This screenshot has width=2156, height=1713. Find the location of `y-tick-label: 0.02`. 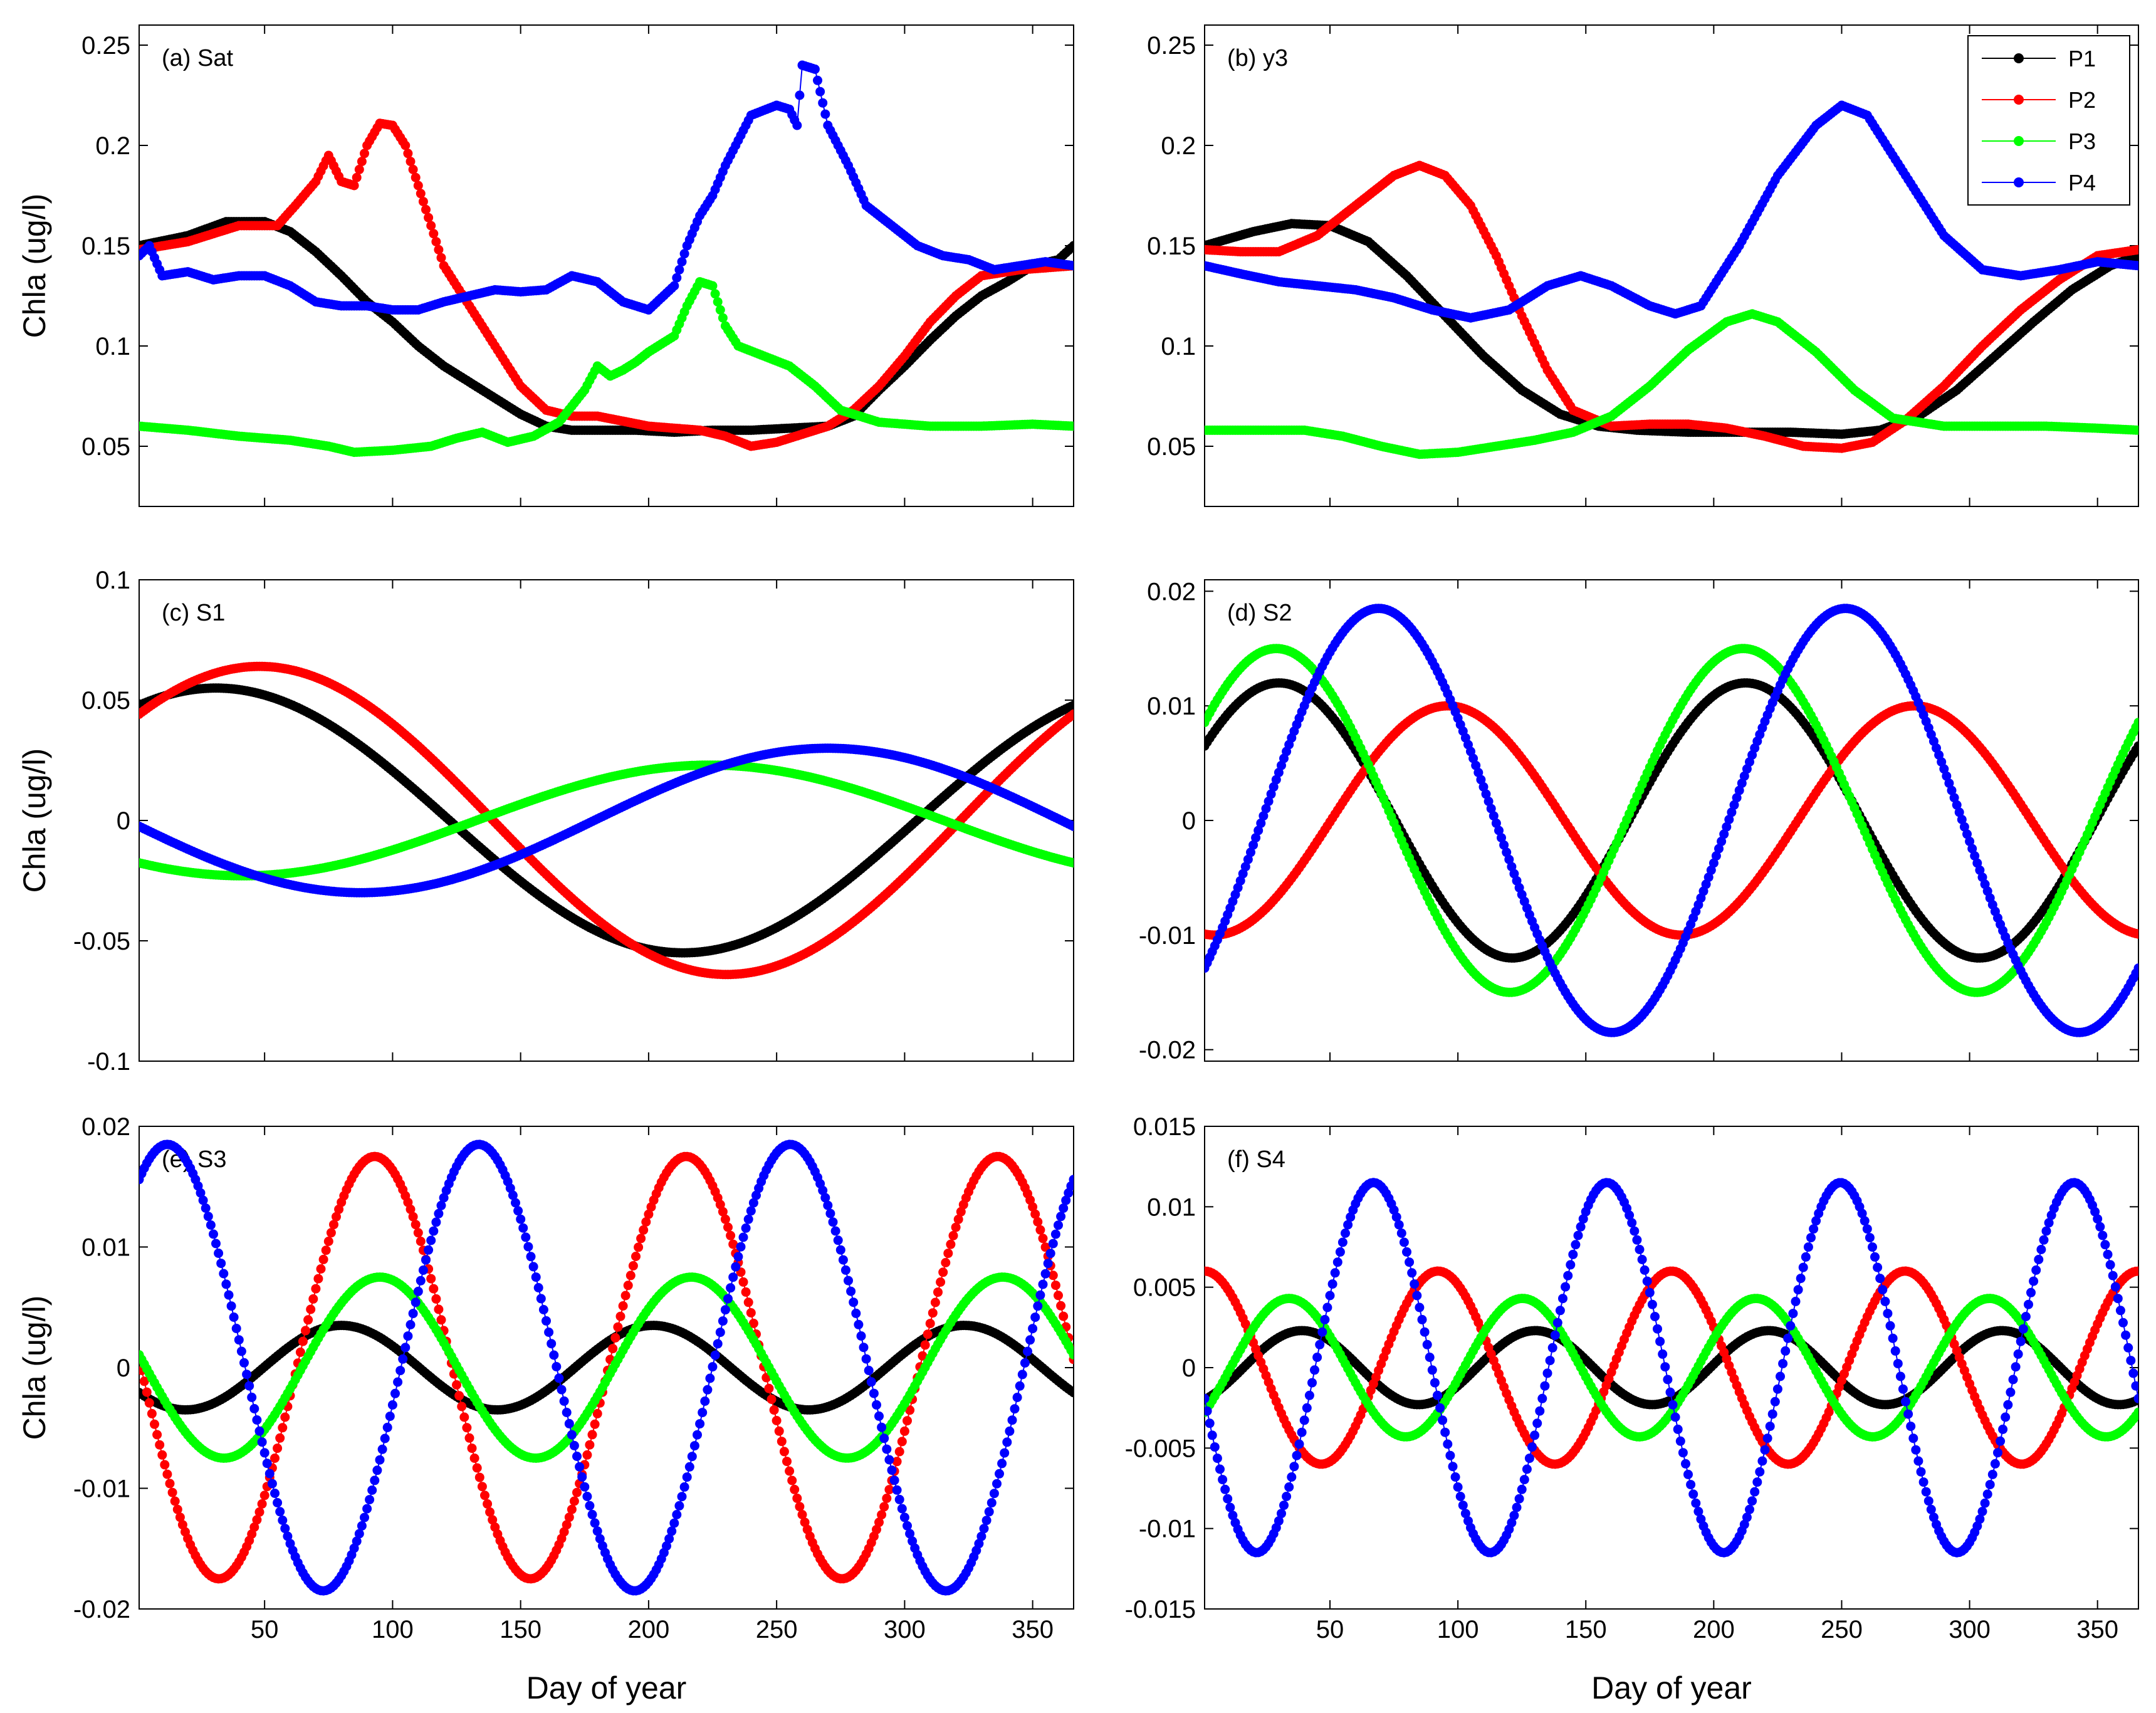

y-tick-label: 0.02 is located at coordinates (1171, 591).